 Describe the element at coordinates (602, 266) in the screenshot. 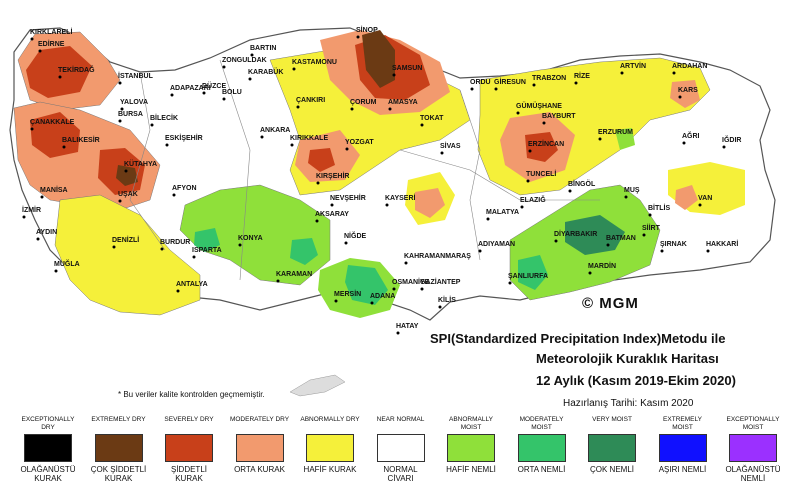

I see `city-label: MARDİN` at that location.